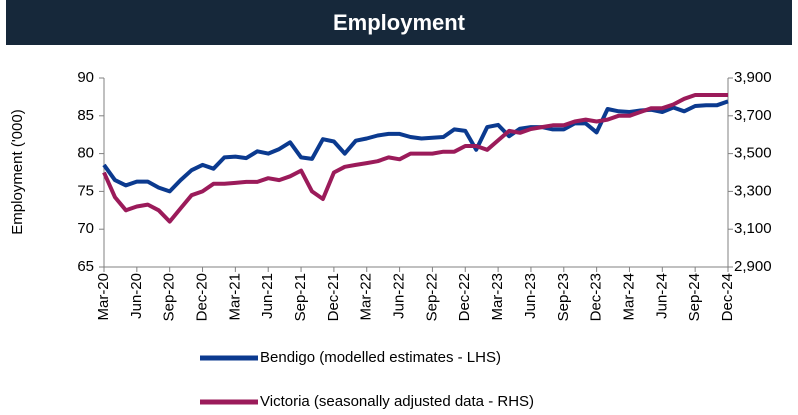  What do you see at coordinates (530, 296) in the screenshot?
I see `x-tick-label: Jun-23` at bounding box center [530, 296].